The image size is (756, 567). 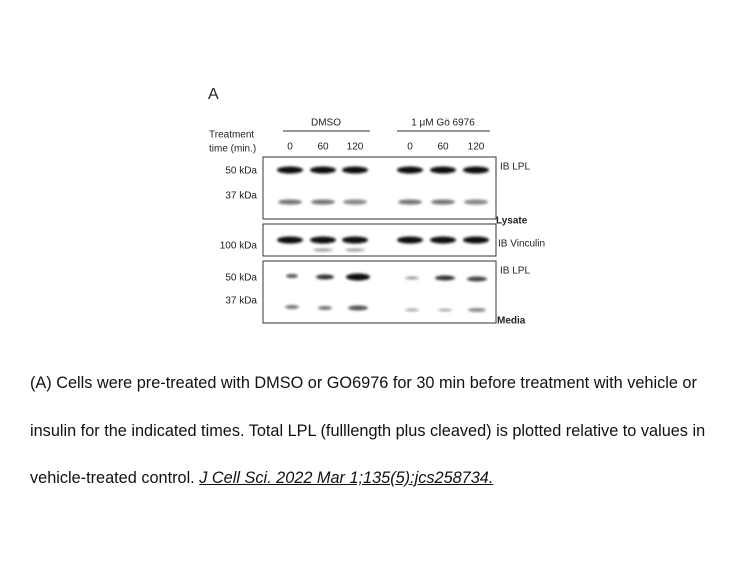 I want to click on group-label: 1 μM Gö 6976, so click(x=443, y=123).